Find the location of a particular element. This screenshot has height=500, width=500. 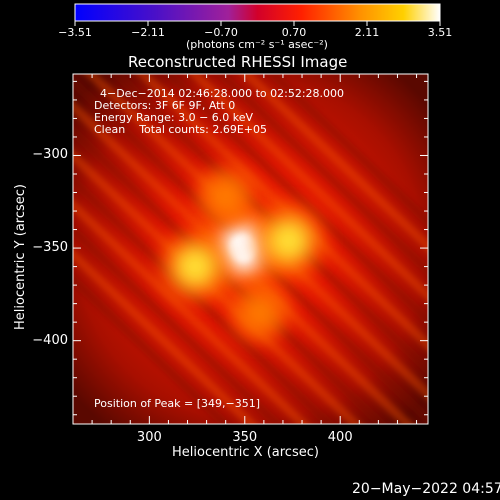

colorbar-tick-label: −3.51 is located at coordinates (75, 32).